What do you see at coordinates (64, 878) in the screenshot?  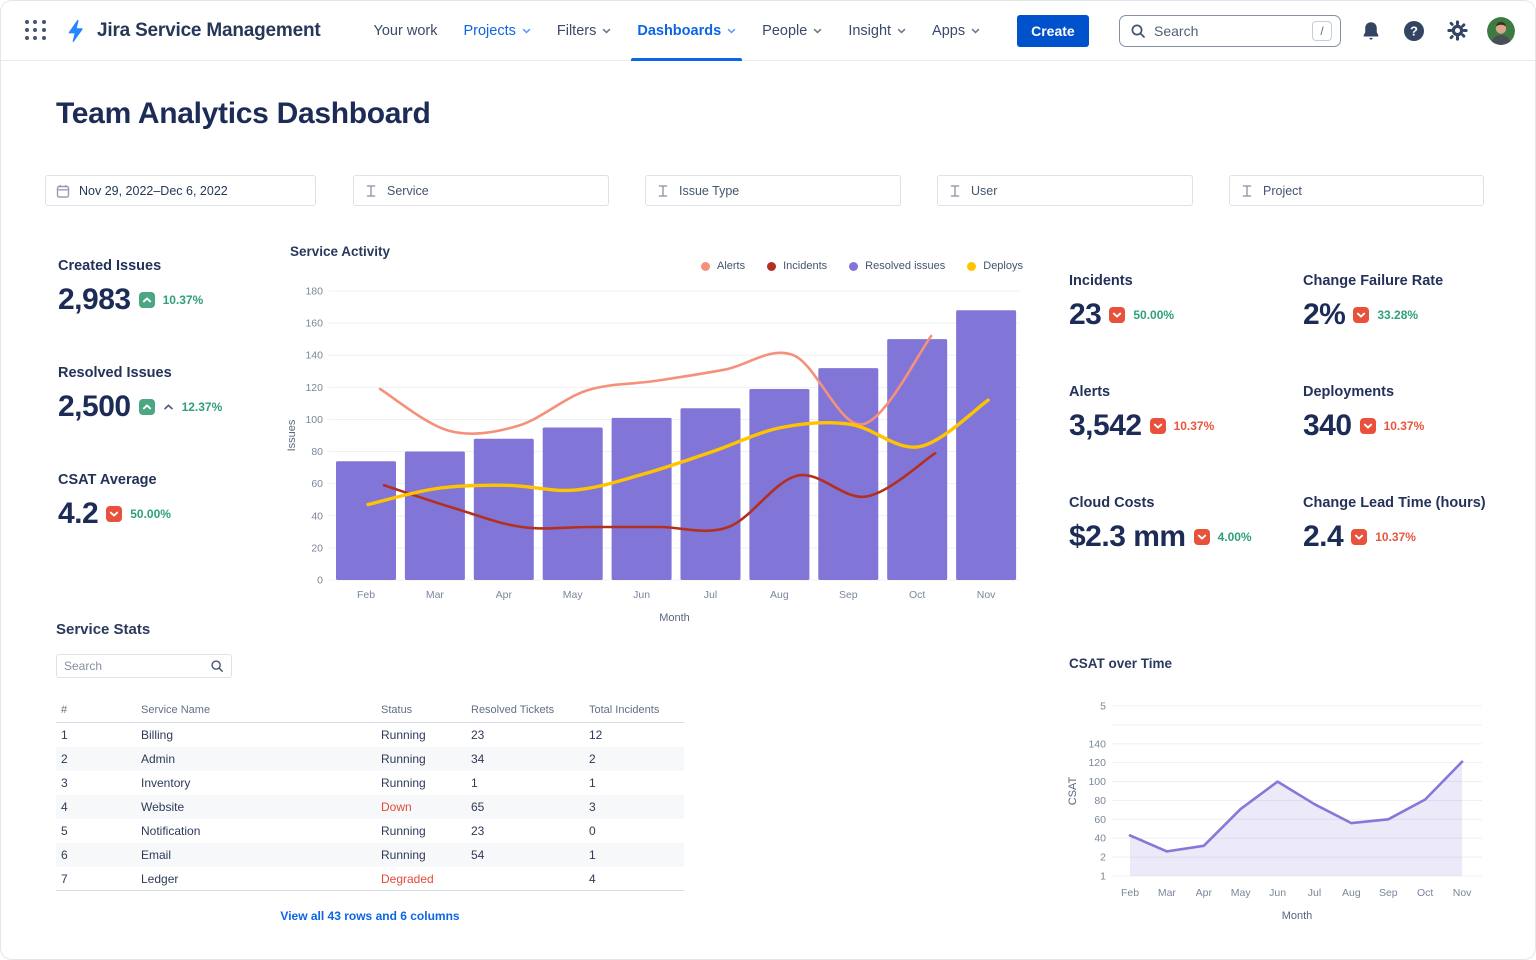 I see `table-cell: 7` at bounding box center [64, 878].